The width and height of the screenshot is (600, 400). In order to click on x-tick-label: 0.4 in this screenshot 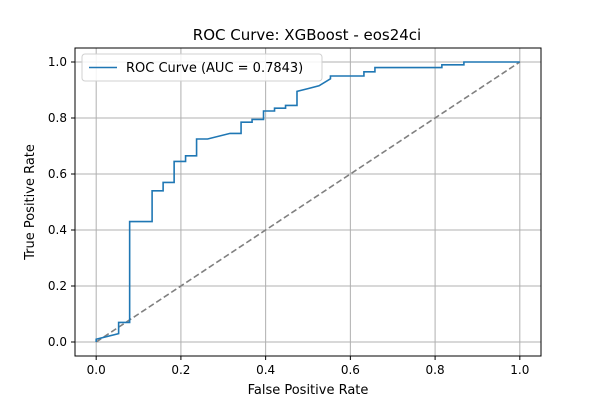, I will do `click(265, 370)`.